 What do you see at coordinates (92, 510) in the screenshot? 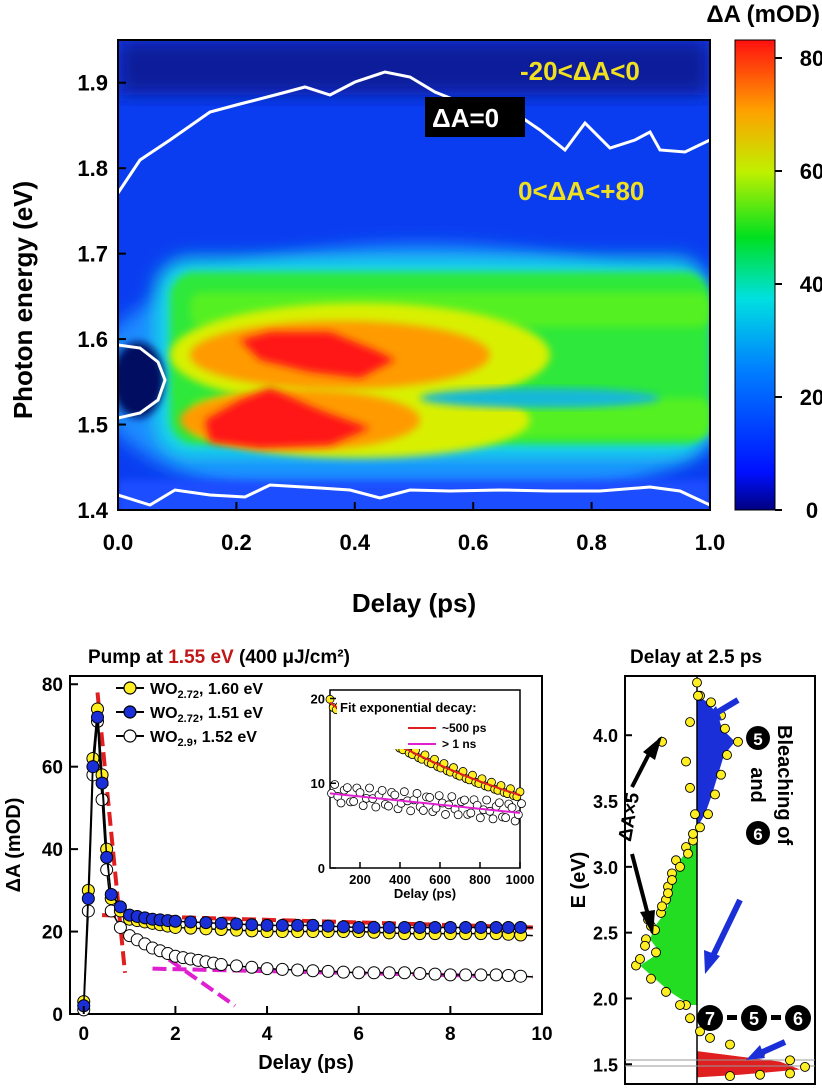
I see `heatmap-y-tick-label: 1.4` at bounding box center [92, 510].